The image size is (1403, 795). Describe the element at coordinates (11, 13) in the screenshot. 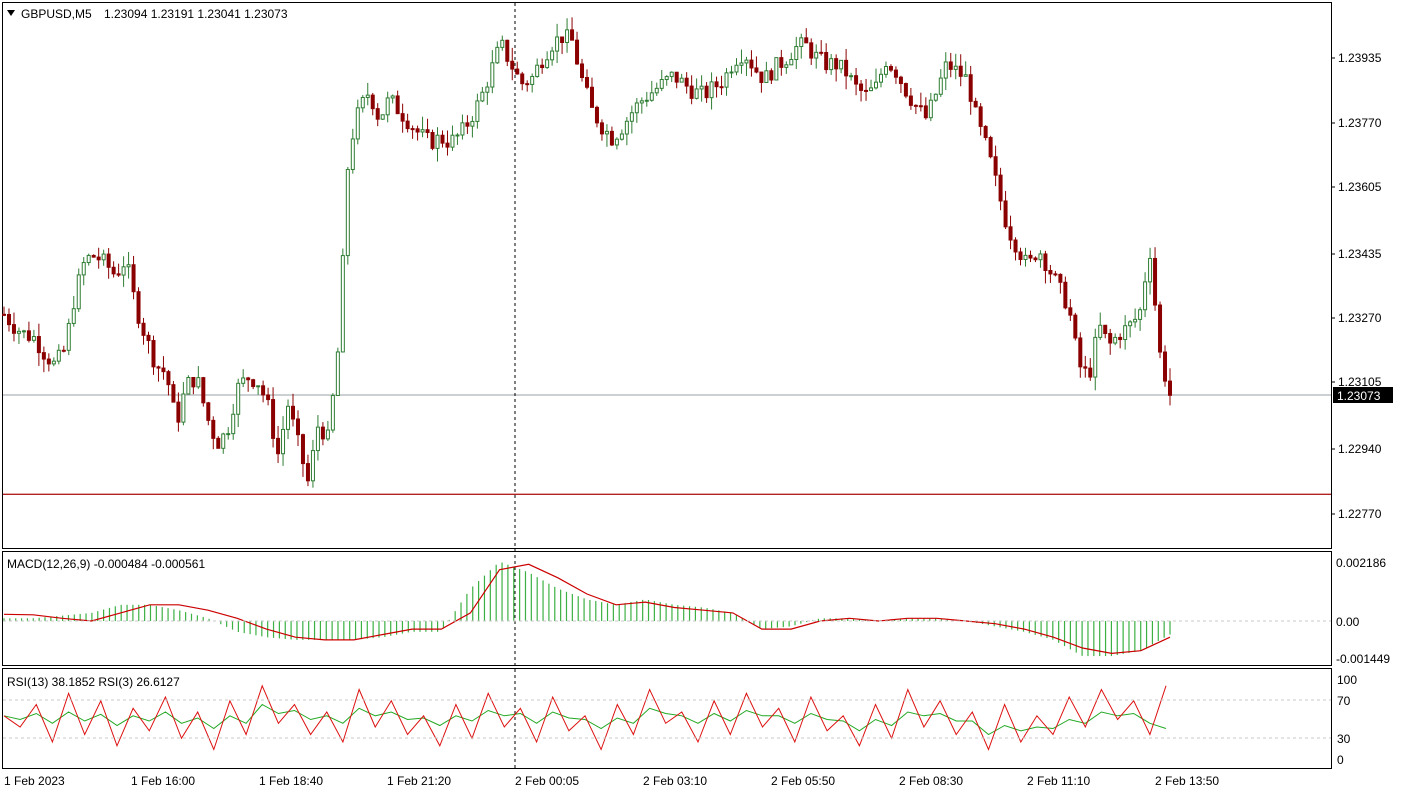

I see `symbol-dropdown-icon` at that location.